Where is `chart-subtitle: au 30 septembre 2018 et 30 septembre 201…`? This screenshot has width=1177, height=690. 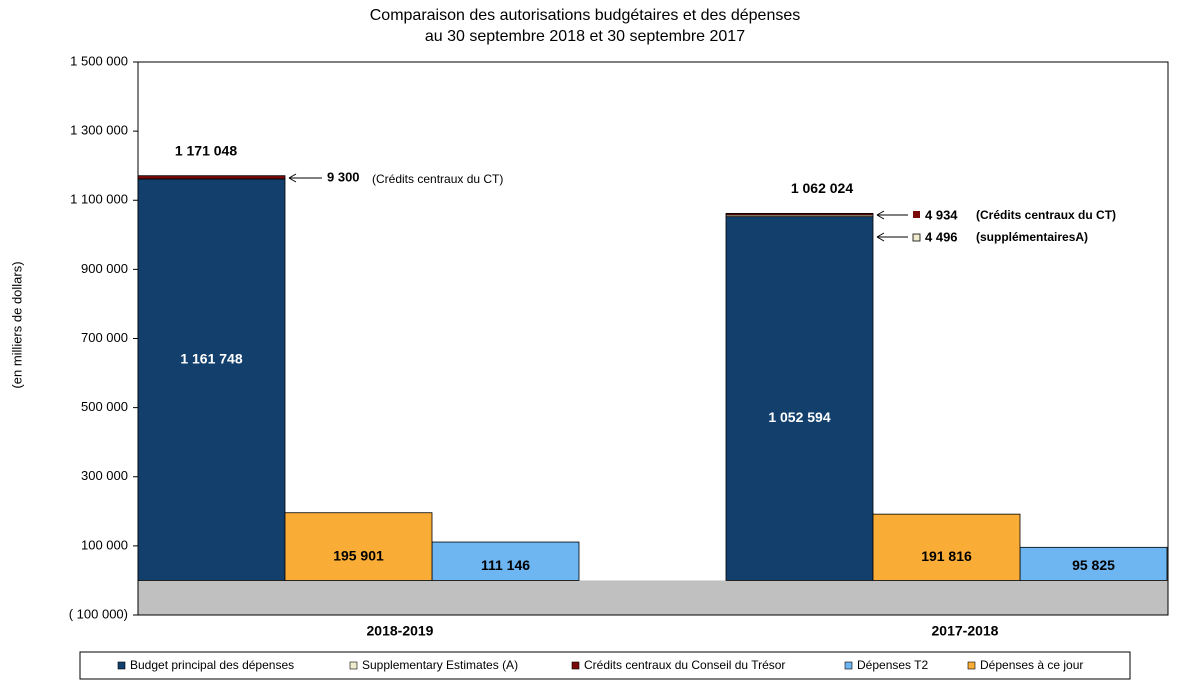
chart-subtitle: au 30 septembre 2018 et 30 septembre 201… is located at coordinates (585, 36).